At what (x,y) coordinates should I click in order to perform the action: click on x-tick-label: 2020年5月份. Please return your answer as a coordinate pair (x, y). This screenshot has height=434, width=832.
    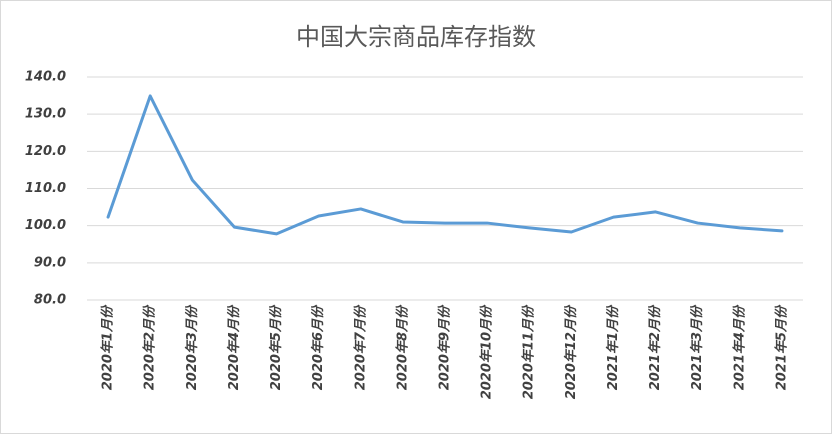
    Looking at the image, I should click on (276, 347).